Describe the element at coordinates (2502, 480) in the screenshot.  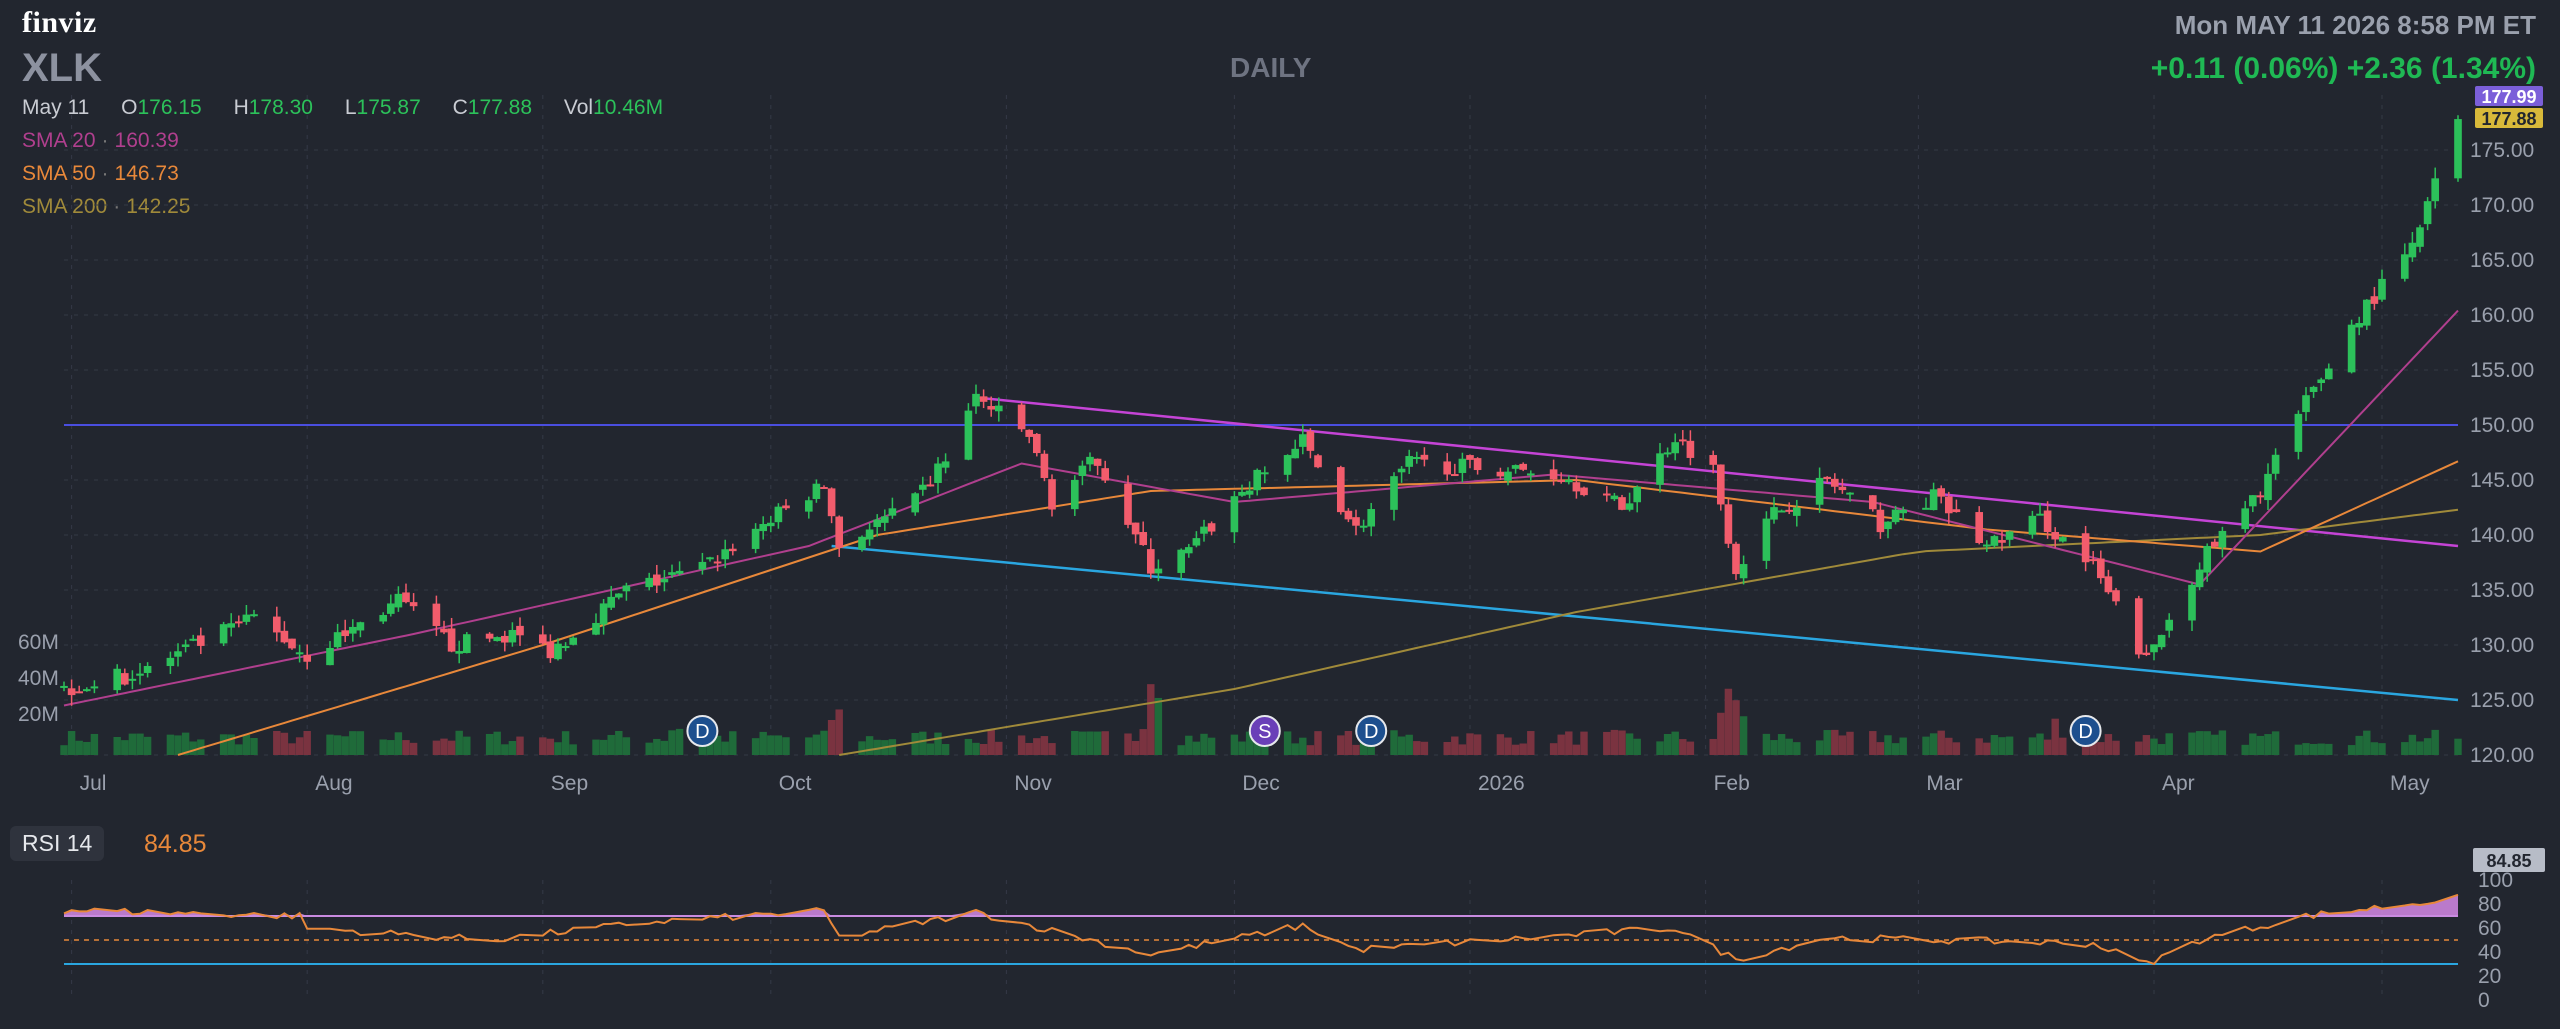
I see `y-tick-label: 145.00` at that location.